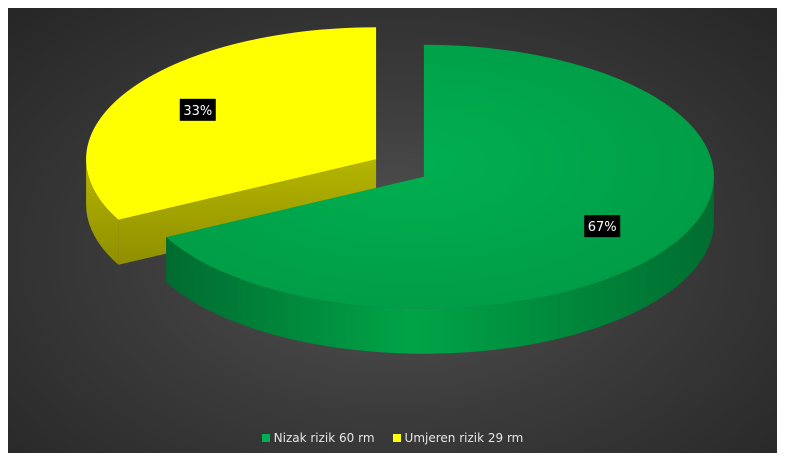 The image size is (785, 461). I want to click on data-label-low-risk-text: 67%, so click(602, 227).